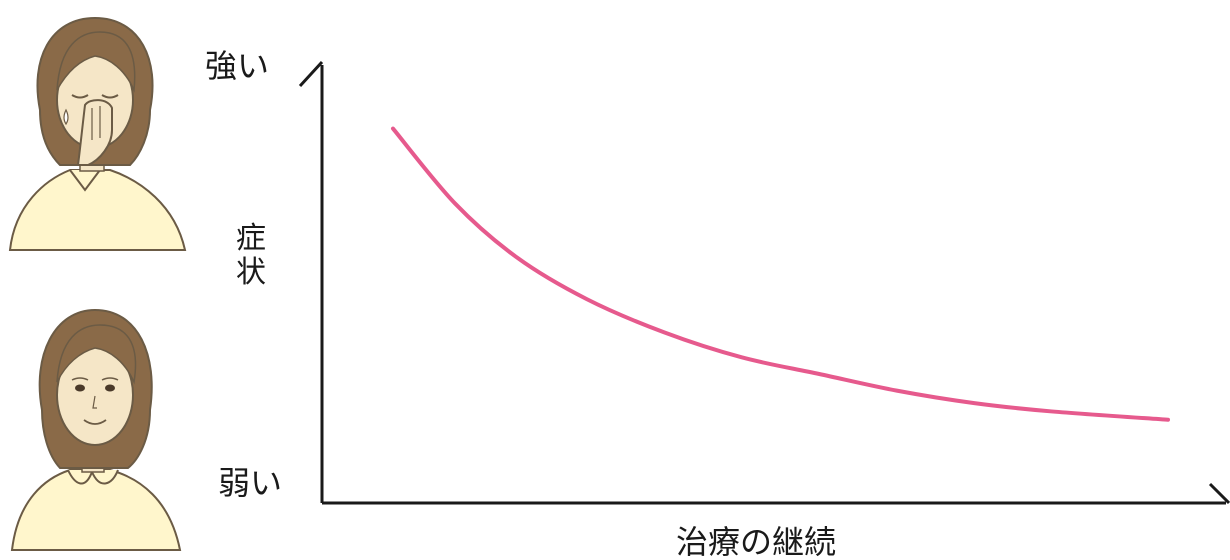 The width and height of the screenshot is (1230, 560). What do you see at coordinates (1219, 493) in the screenshot?
I see `x-axis-arrow-tip` at bounding box center [1219, 493].